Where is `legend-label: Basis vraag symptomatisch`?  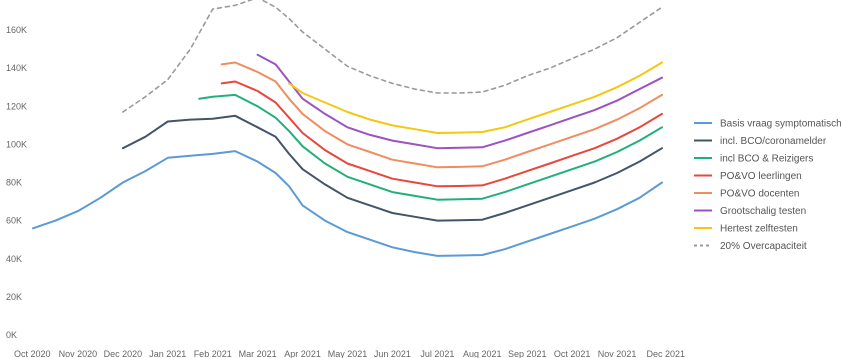 legend-label: Basis vraag symptomatisch is located at coordinates (780, 124).